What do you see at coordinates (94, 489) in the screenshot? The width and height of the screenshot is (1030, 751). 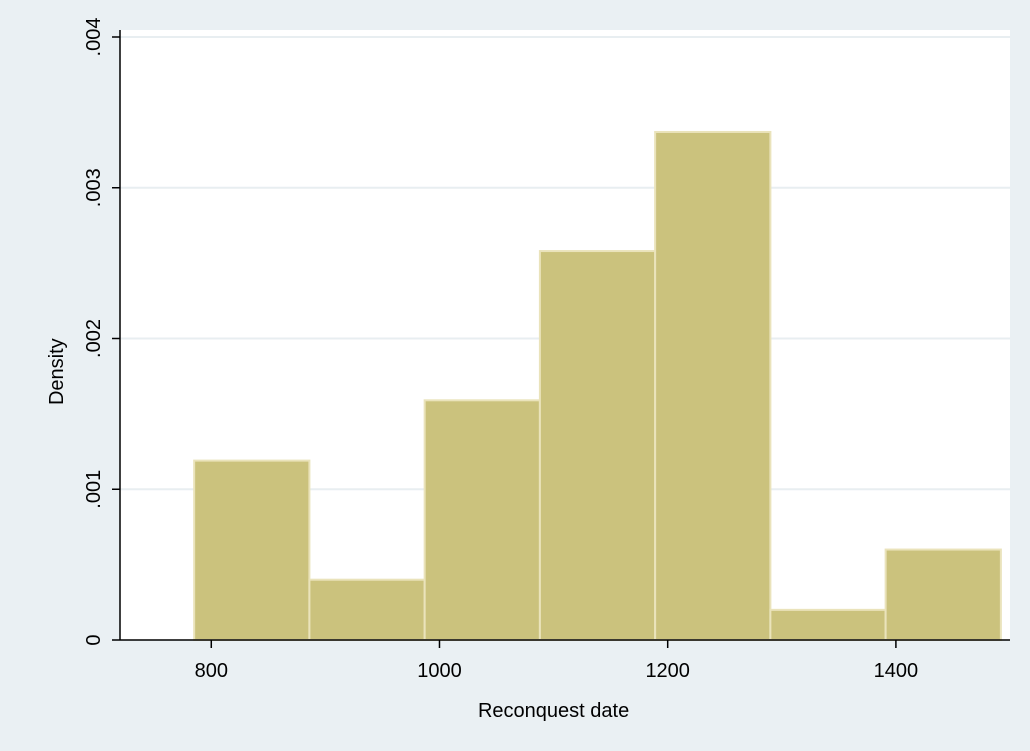 I see `y-tick-label: .001` at bounding box center [94, 489].